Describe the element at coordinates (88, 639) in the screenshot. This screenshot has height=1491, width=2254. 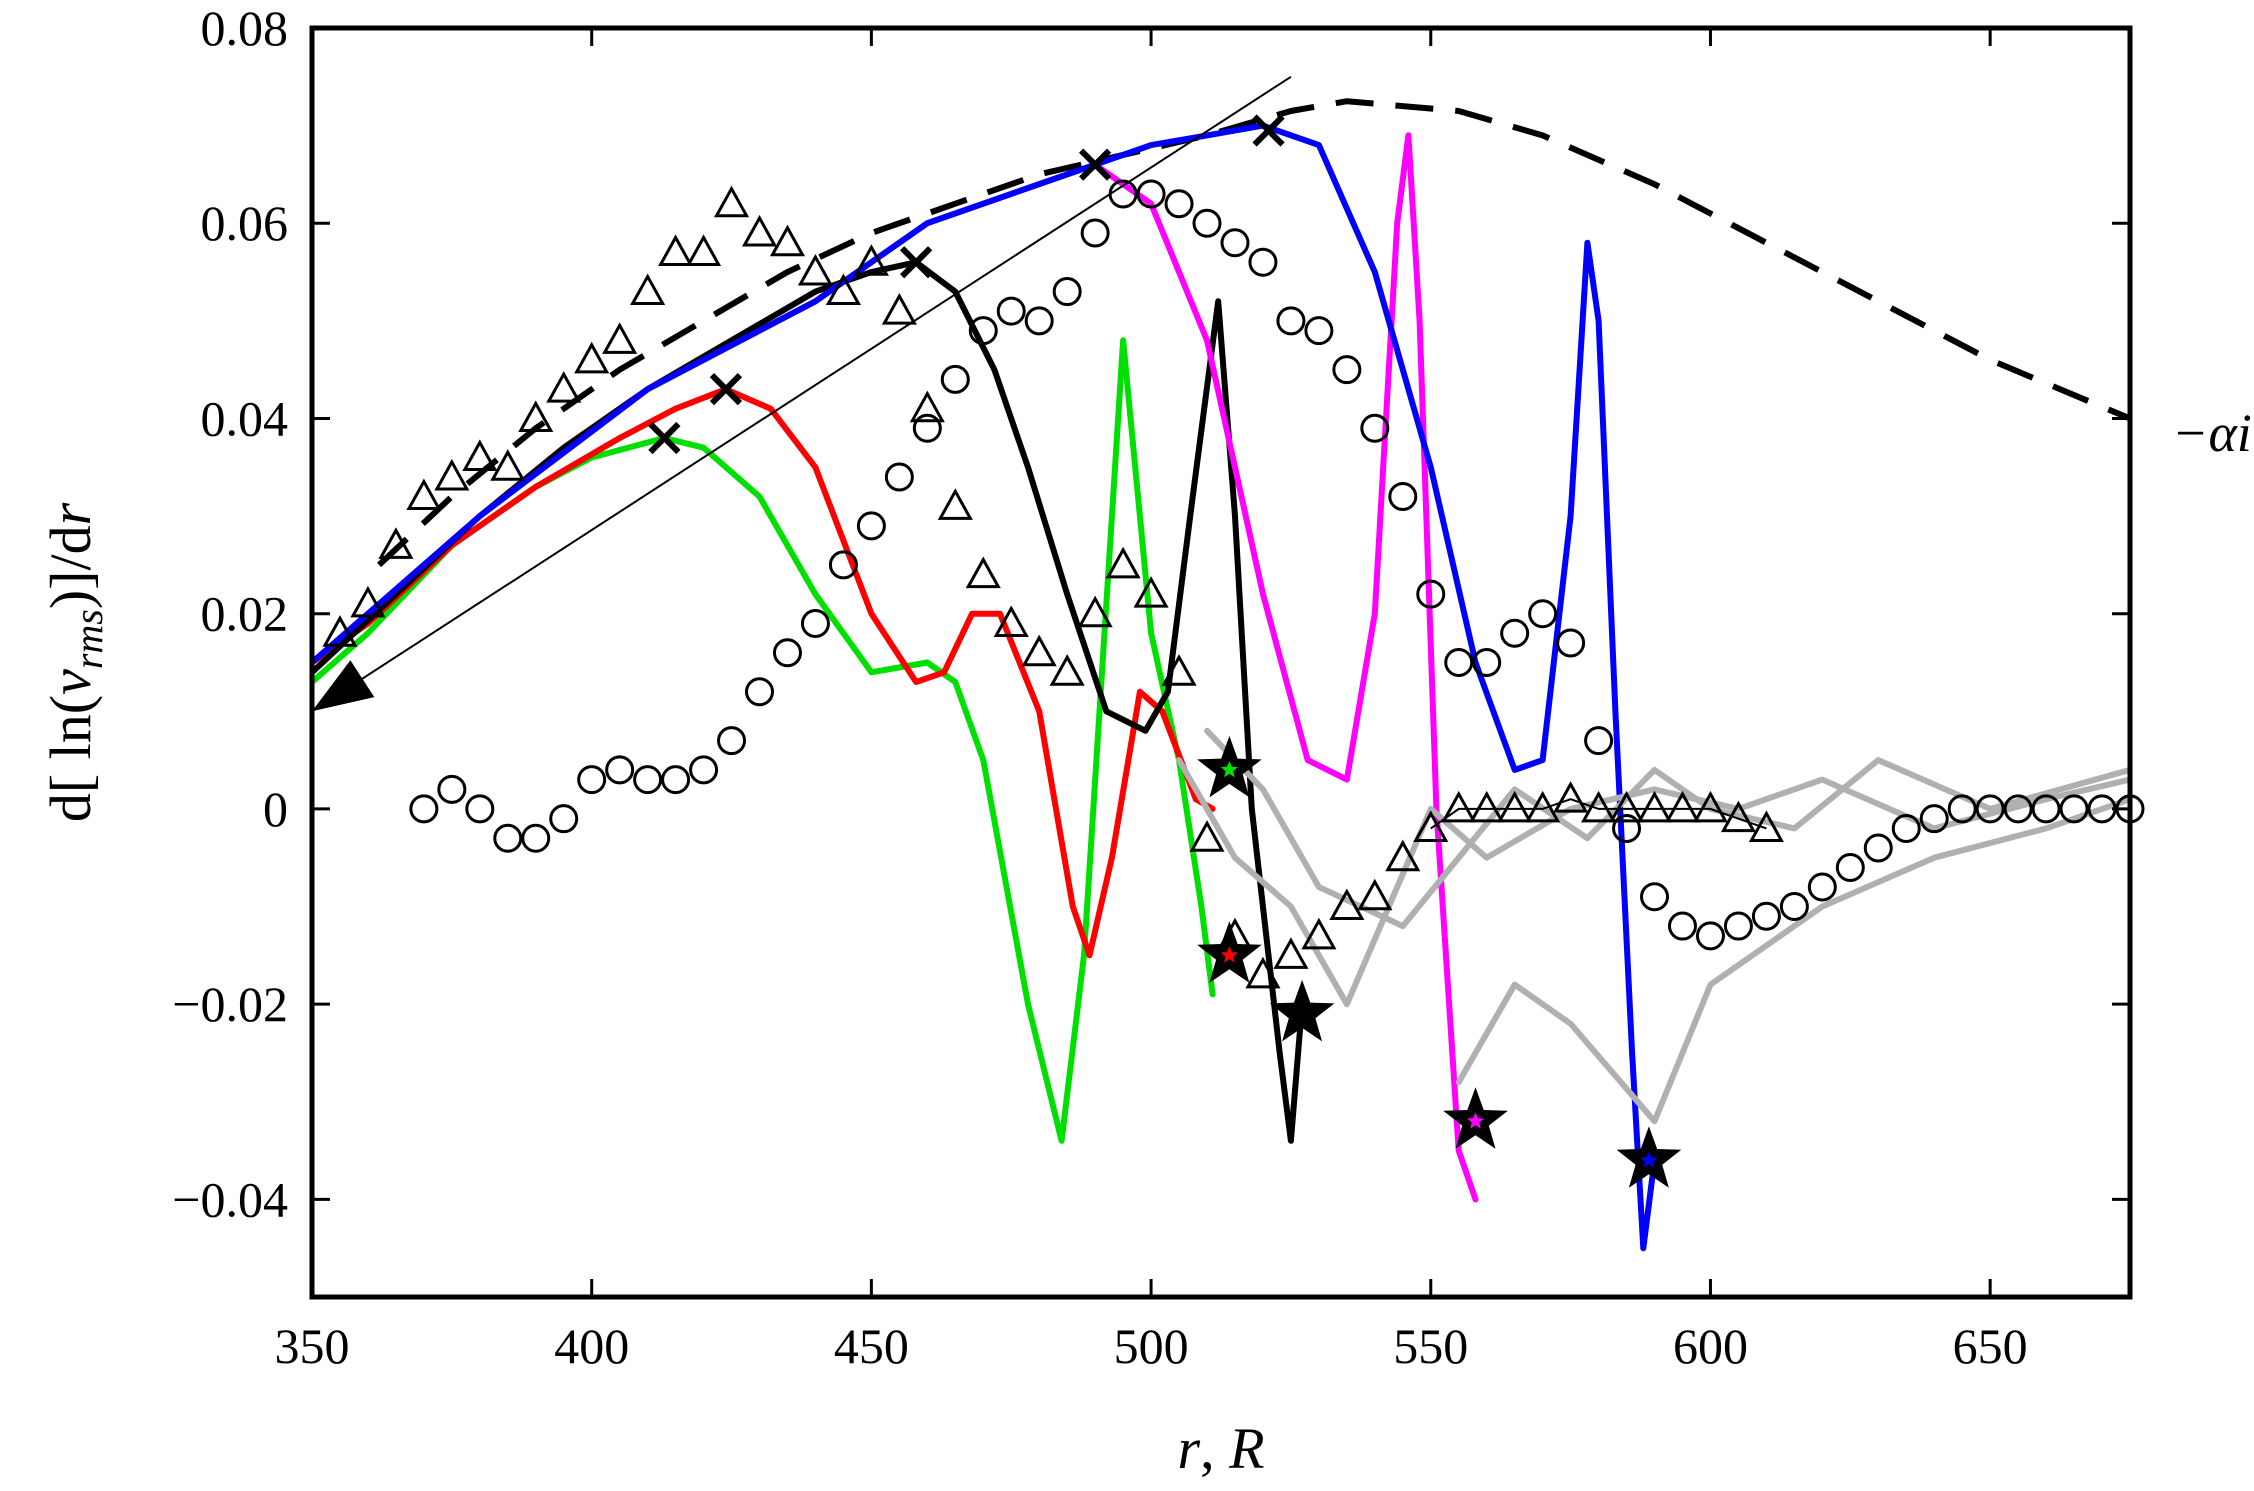
I see `y-label-part: rms` at that location.